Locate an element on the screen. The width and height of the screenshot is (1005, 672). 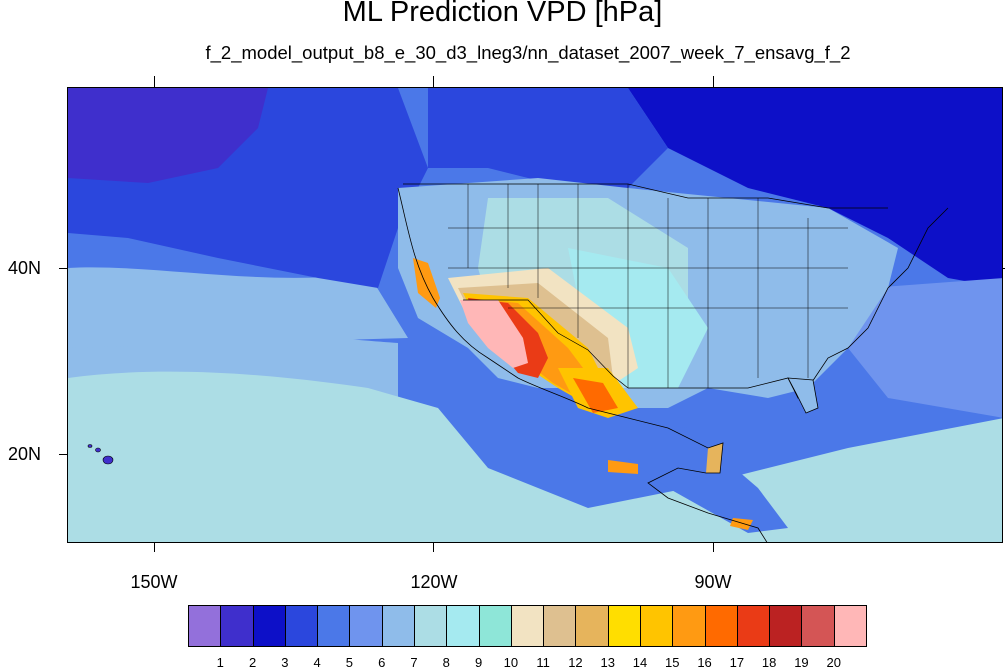
colorbar-label: 5 is located at coordinates (349, 662).